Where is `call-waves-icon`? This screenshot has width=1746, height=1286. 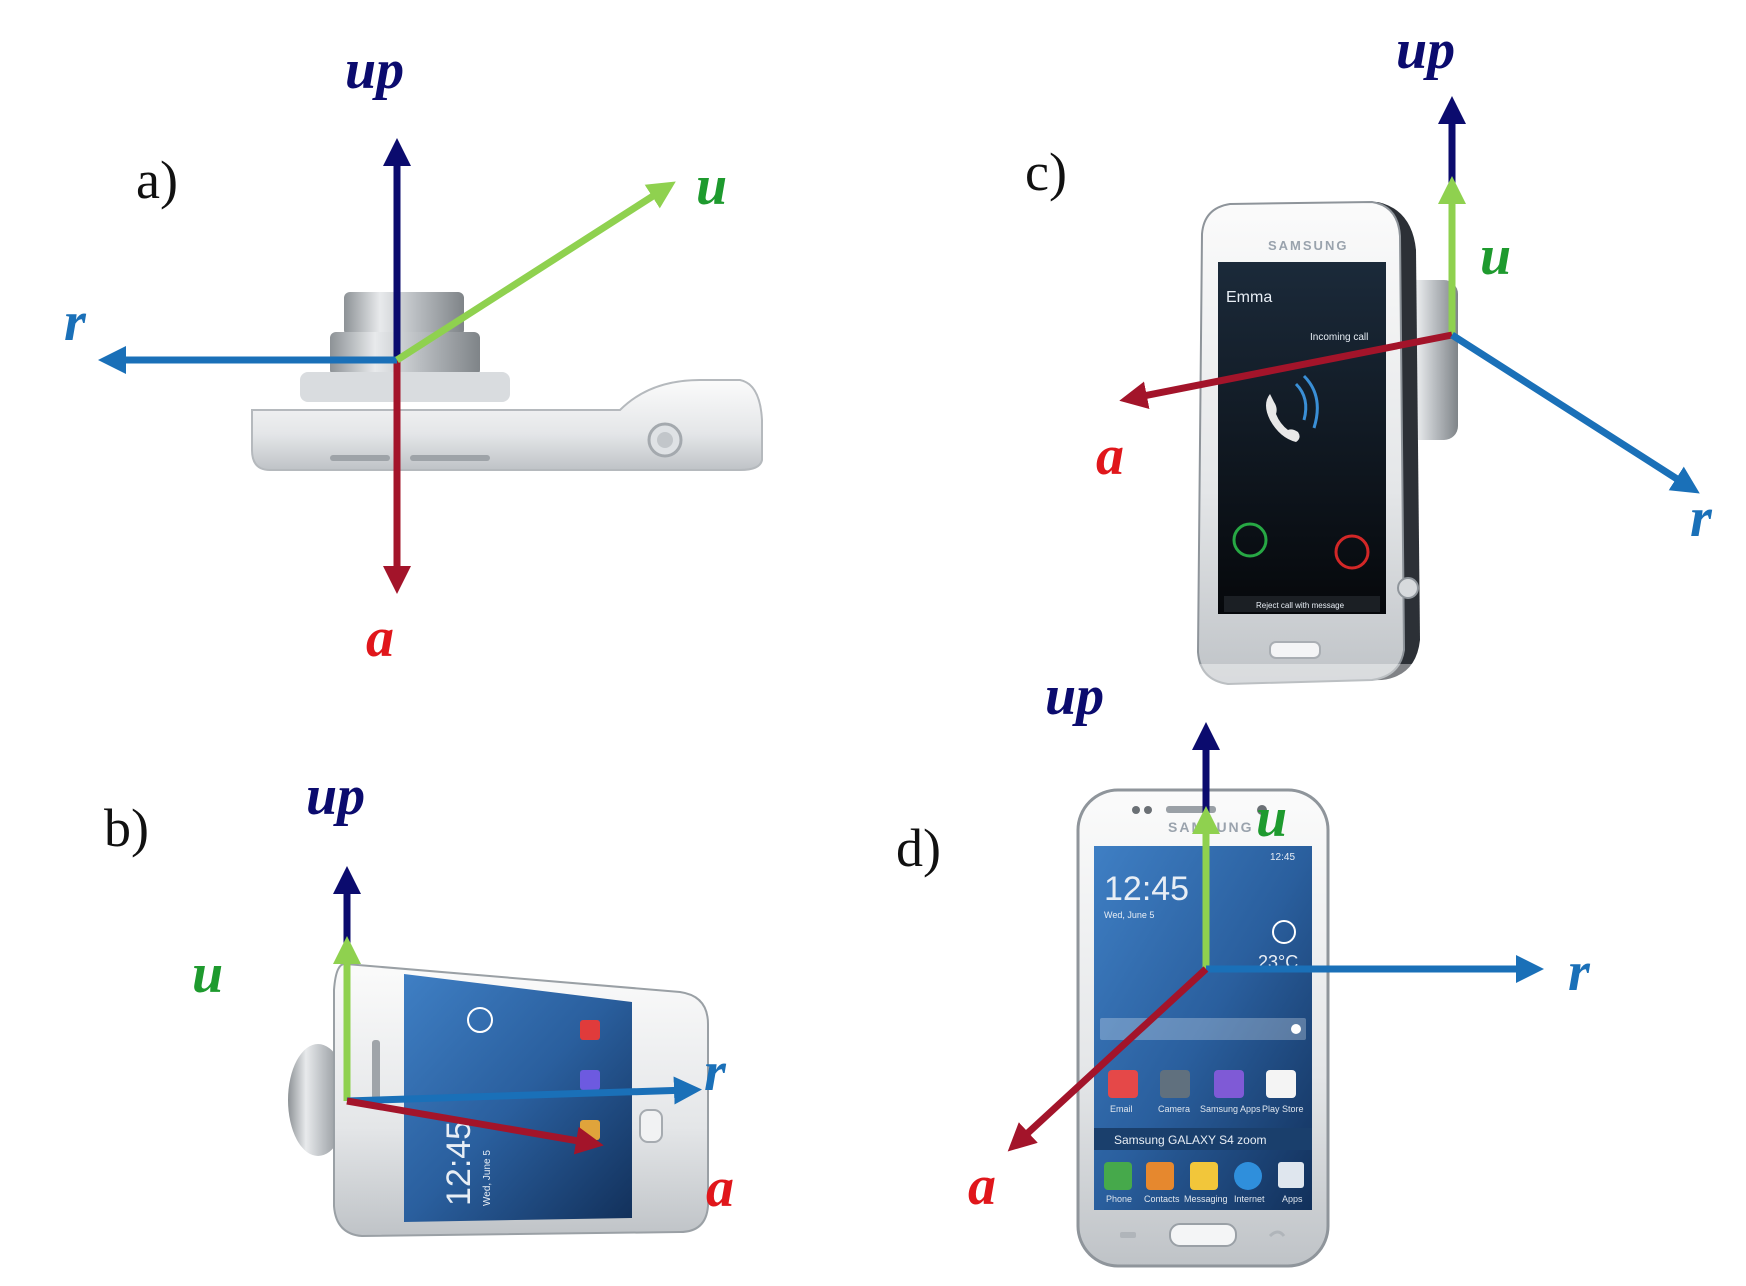 call-waves-icon is located at coordinates (1301, 401).